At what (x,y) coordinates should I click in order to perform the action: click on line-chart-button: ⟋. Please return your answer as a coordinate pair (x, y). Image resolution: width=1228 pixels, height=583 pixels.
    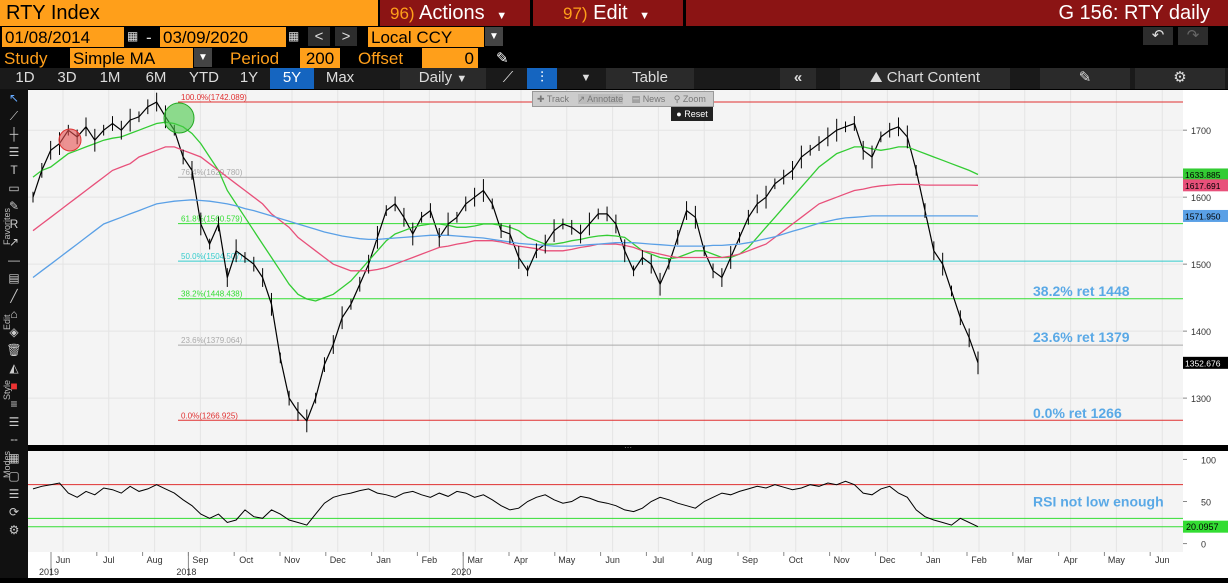
    Looking at the image, I should click on (508, 78).